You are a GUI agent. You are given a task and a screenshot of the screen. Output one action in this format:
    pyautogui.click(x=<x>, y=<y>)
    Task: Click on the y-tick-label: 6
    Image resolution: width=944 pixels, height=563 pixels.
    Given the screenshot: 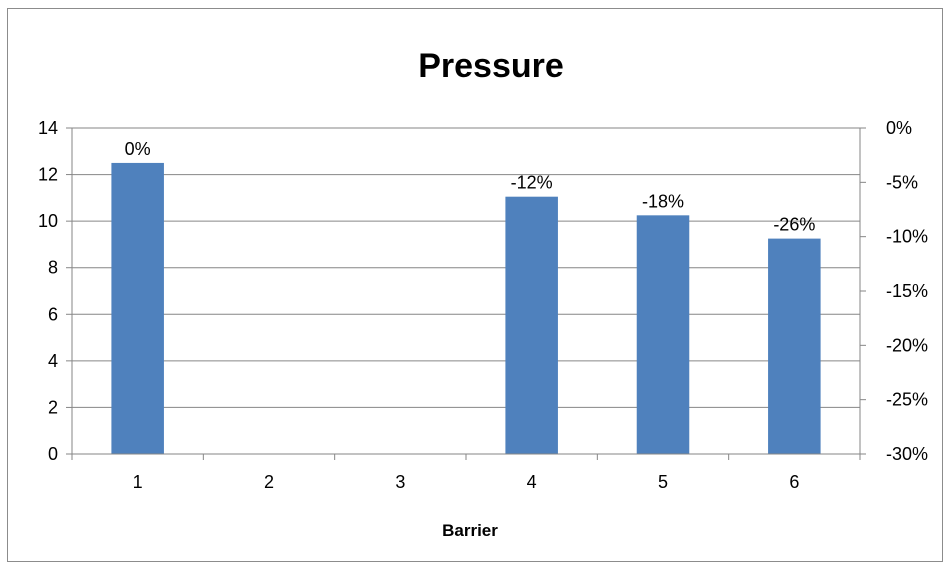 What is the action you would take?
    pyautogui.click(x=53, y=314)
    